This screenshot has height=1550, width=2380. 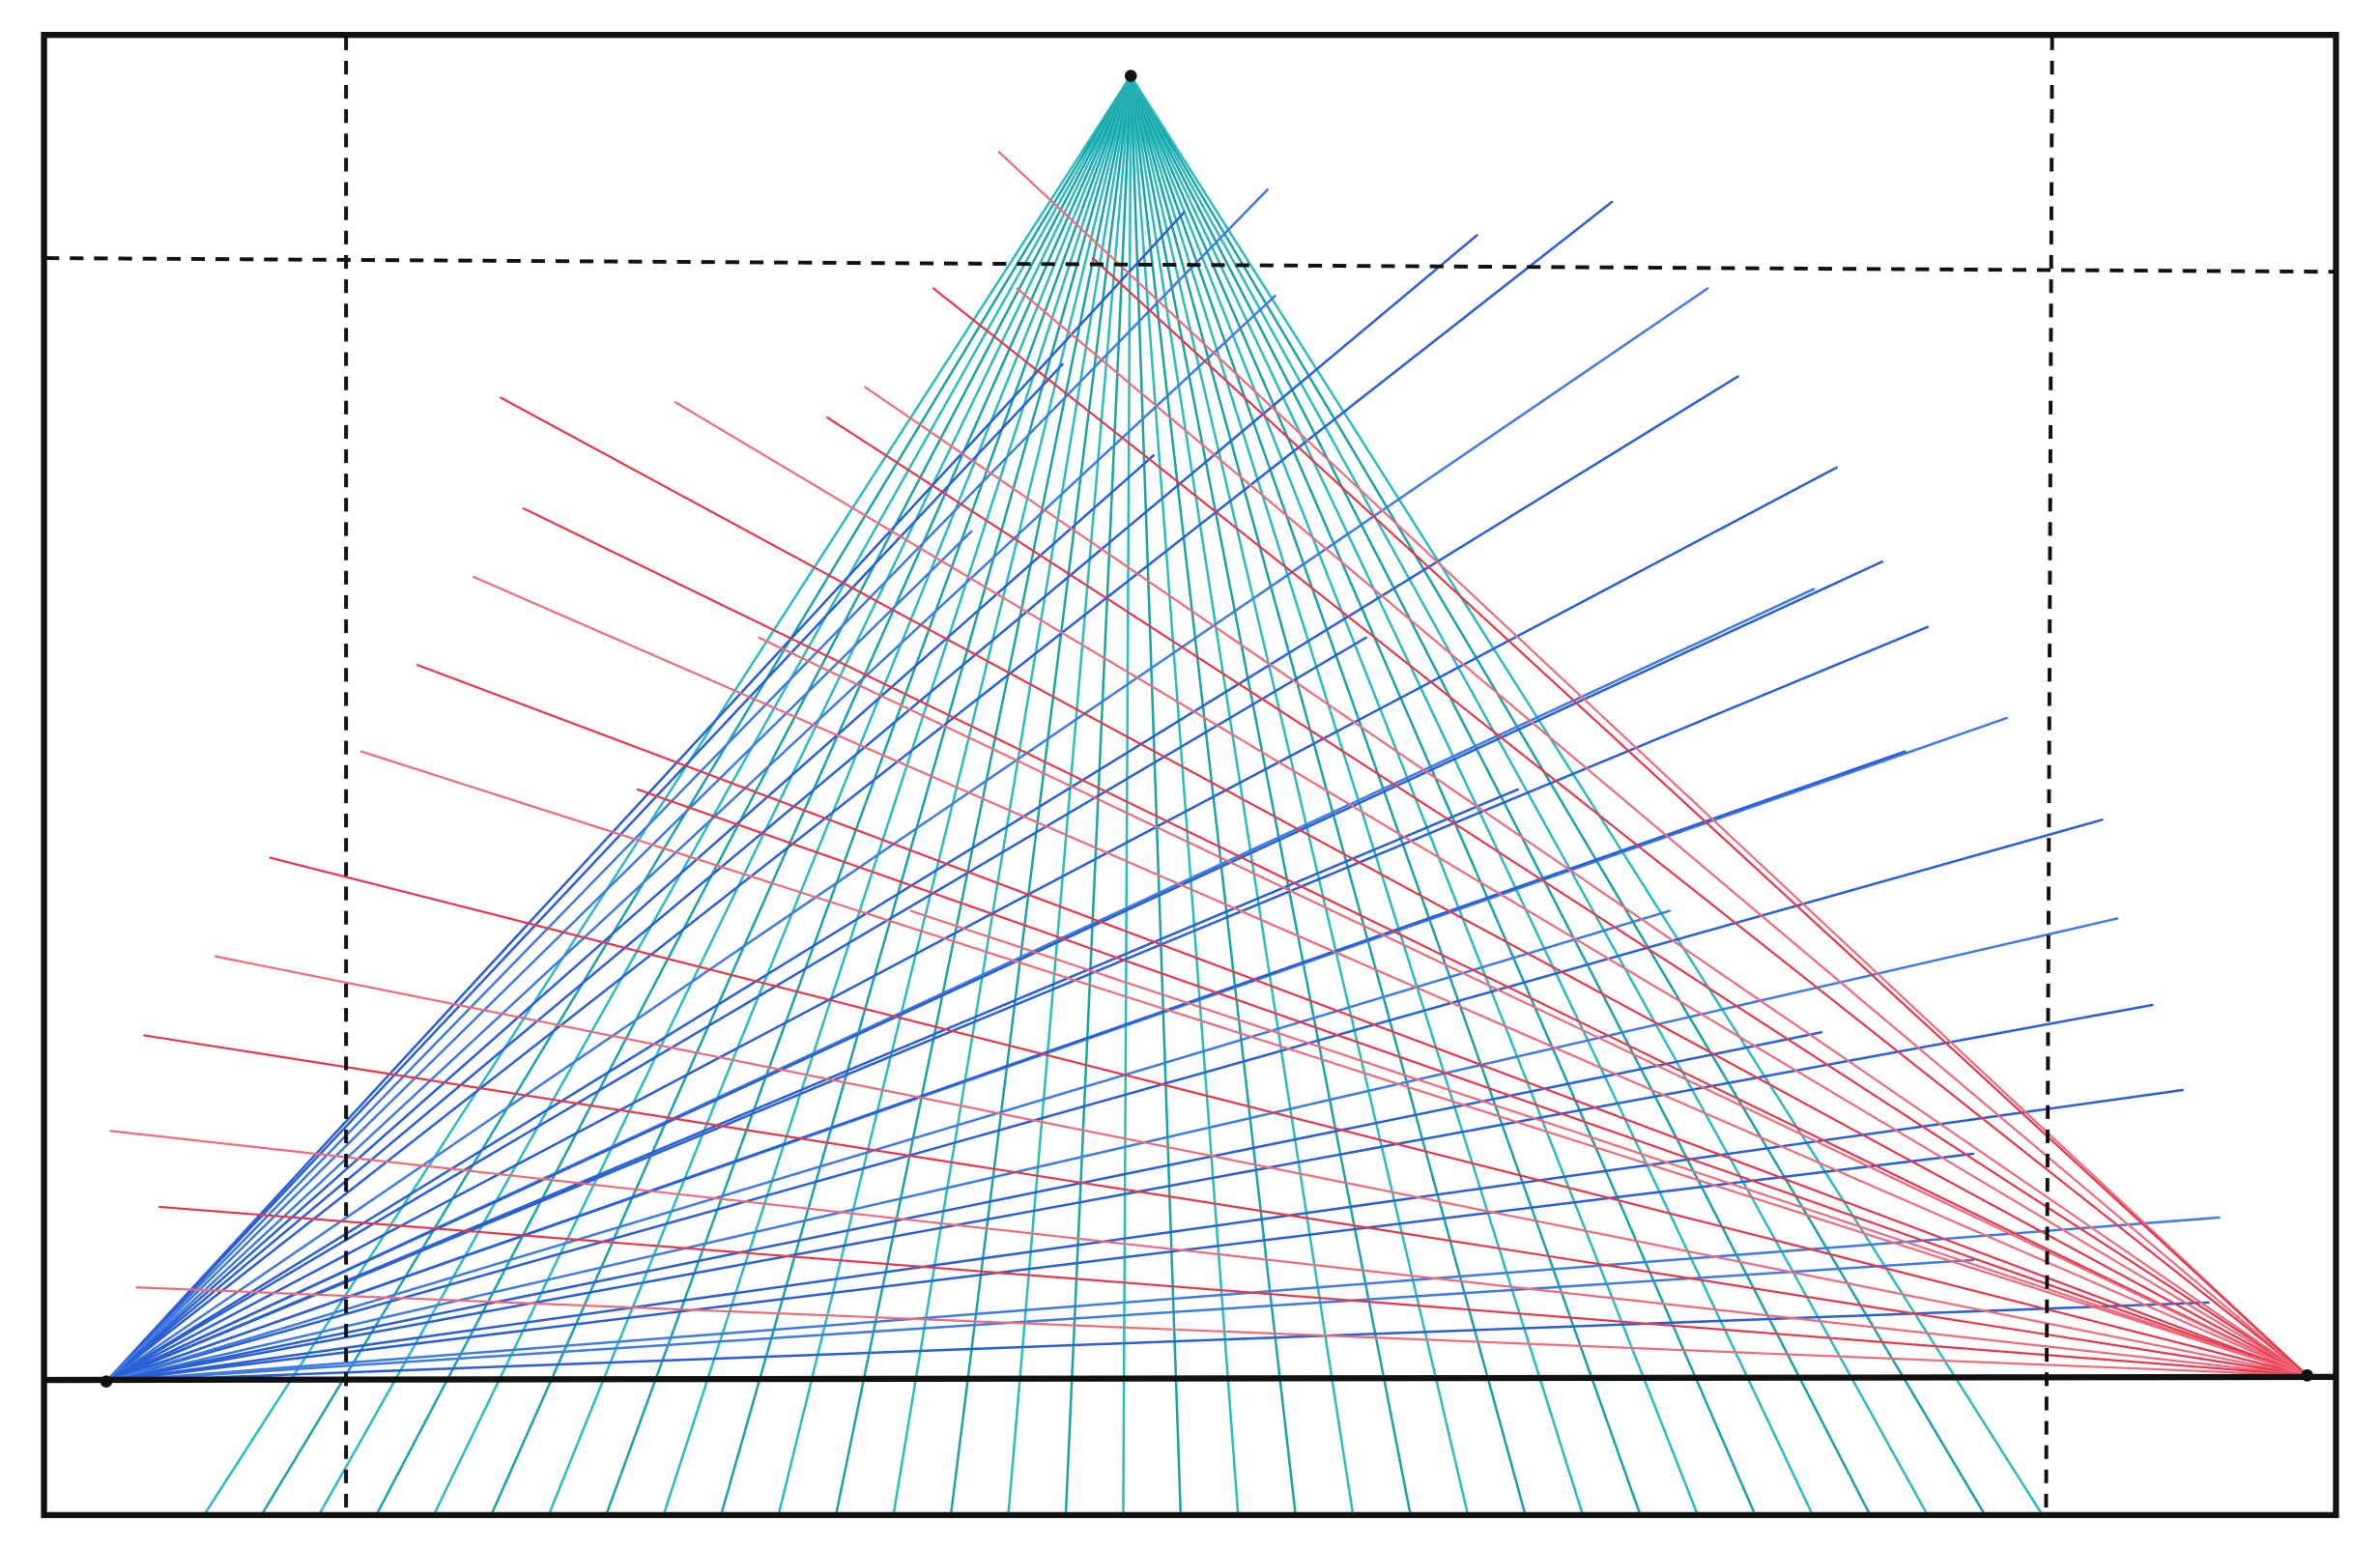 What do you see at coordinates (2307, 1376) in the screenshot?
I see `vanishing-point-right` at bounding box center [2307, 1376].